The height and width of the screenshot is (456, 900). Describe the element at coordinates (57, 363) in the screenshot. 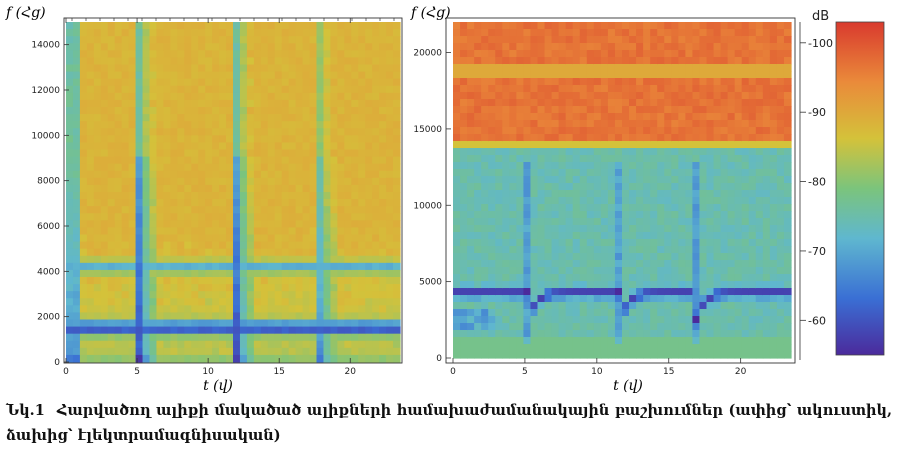

I see `y-tick-label: 0` at that location.